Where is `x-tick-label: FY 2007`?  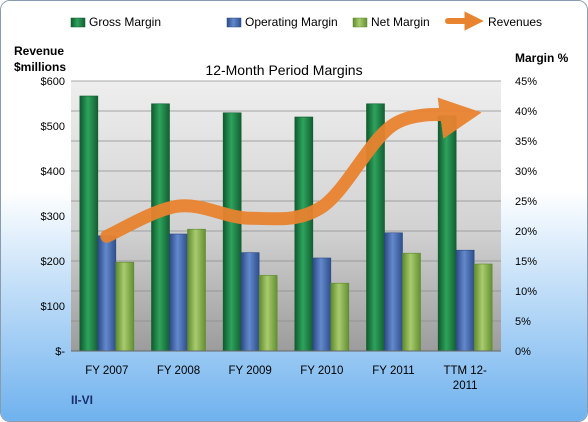
x-tick-label: FY 2007 is located at coordinates (106, 371).